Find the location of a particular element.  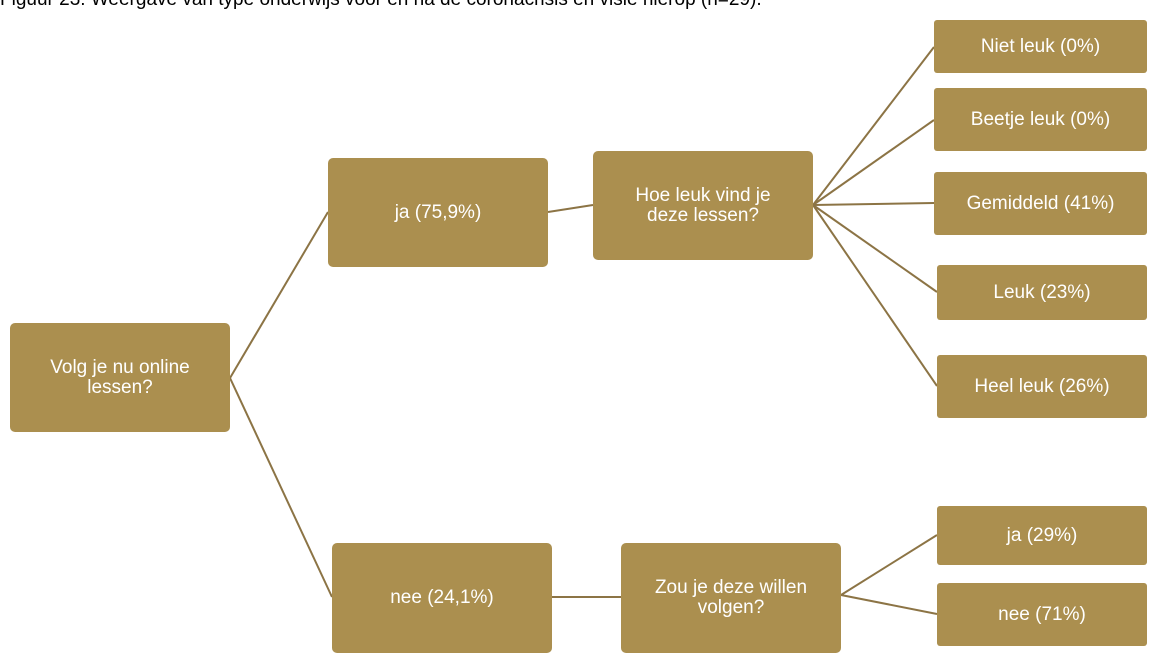

node-label: Zou je deze willen volgen? is located at coordinates (731, 597).